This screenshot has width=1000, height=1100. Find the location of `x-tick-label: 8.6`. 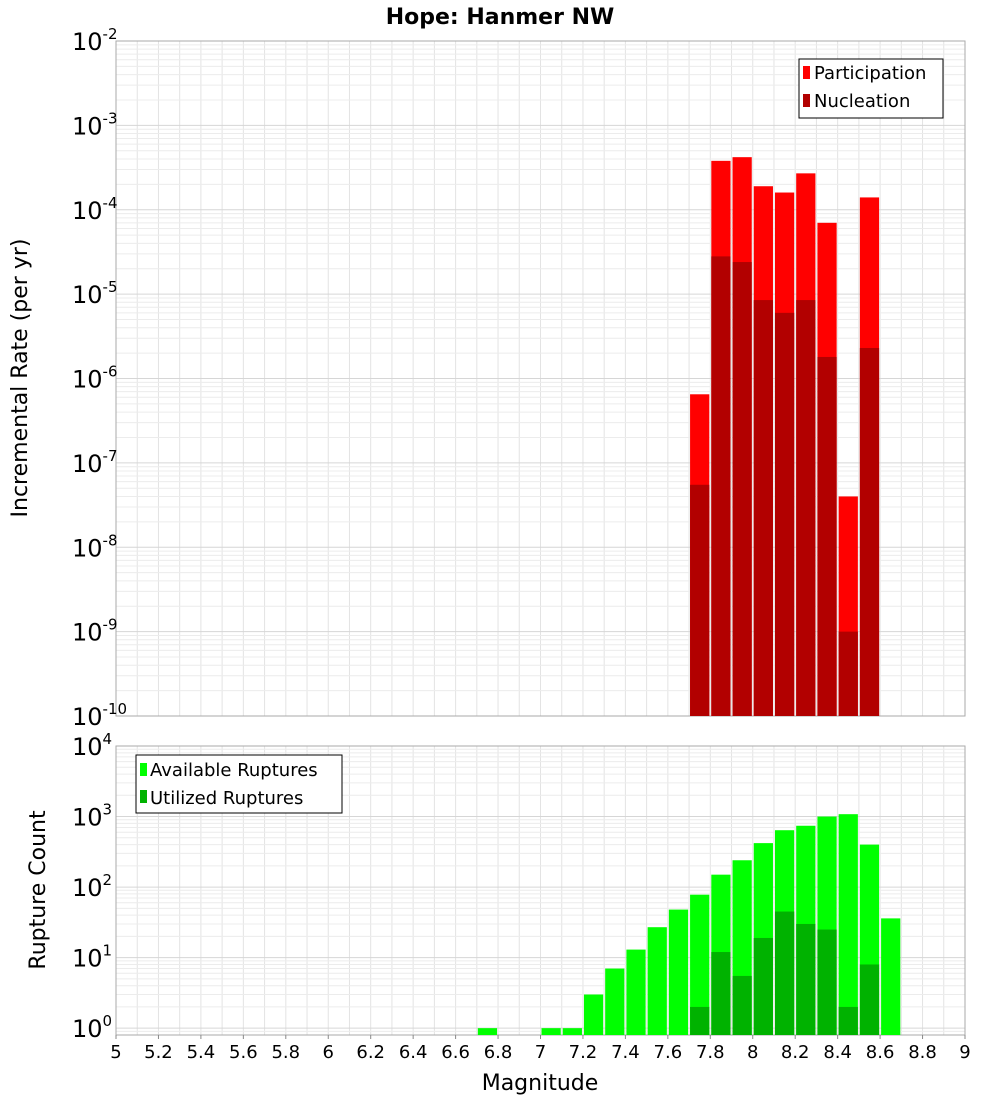

x-tick-label: 8.6 is located at coordinates (880, 1052).